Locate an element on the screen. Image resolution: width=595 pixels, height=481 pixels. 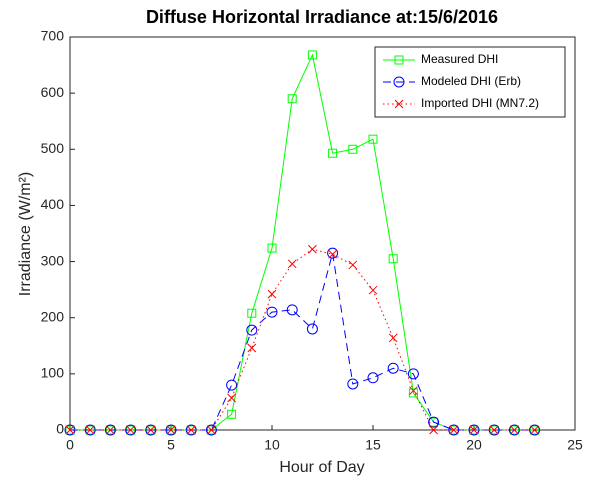
legend-label: Modeled DHI (Erb) is located at coordinates (471, 81).